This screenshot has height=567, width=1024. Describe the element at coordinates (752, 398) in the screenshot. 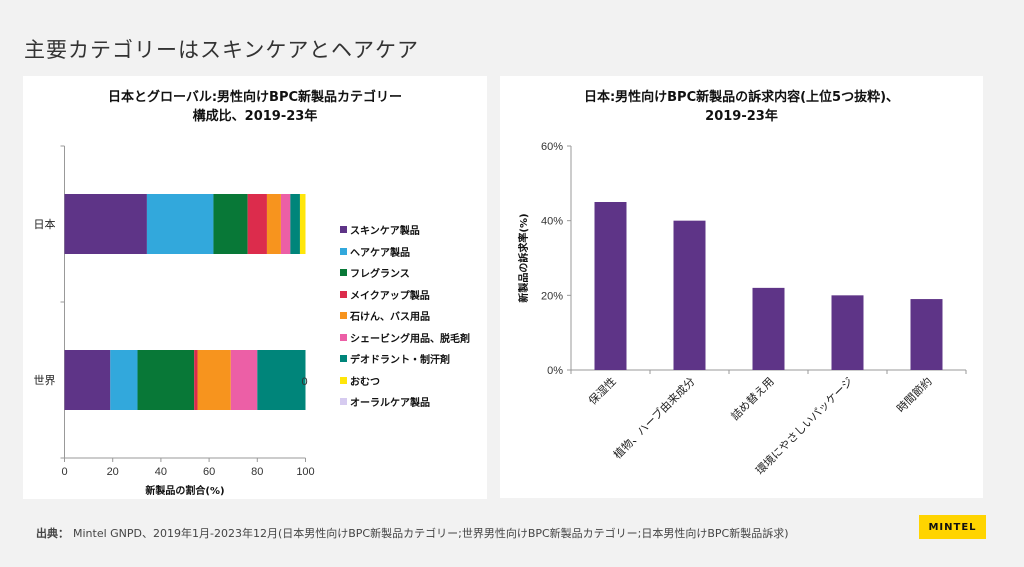

I see `category-label: 詰め替え用` at that location.